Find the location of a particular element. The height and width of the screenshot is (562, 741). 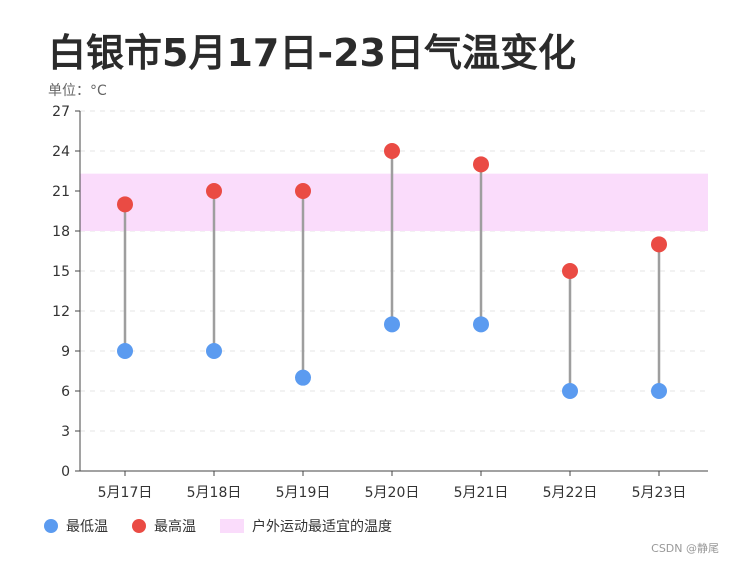

y-tick-label-4: 12 is located at coordinates (61, 312).